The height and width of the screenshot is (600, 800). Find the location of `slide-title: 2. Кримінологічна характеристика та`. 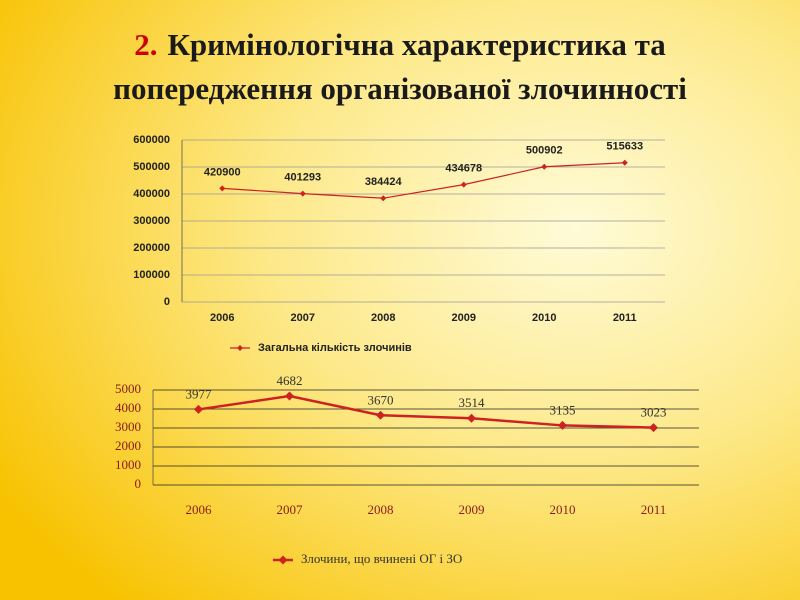

slide-title: 2. Кримінологічна характеристика та is located at coordinates (400, 44).